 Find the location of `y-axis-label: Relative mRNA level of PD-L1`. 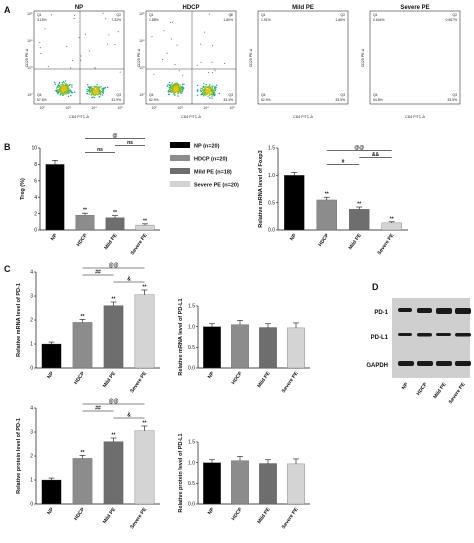

y-axis-label: Relative mRNA level of PD-L1 is located at coordinates (181, 336).